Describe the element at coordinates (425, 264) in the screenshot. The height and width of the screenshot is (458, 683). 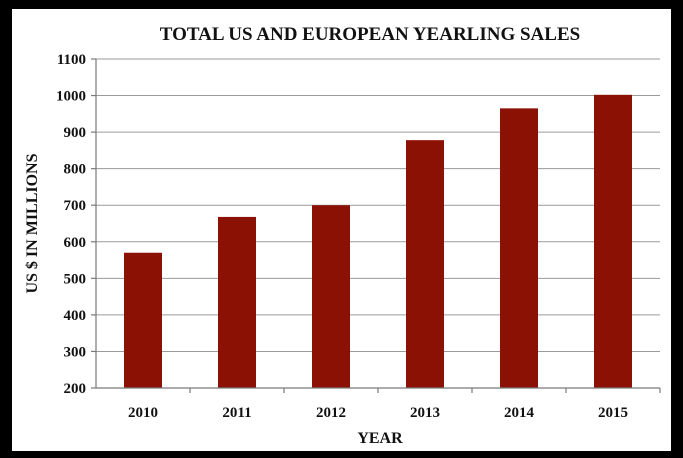
I see `bar-2013` at that location.